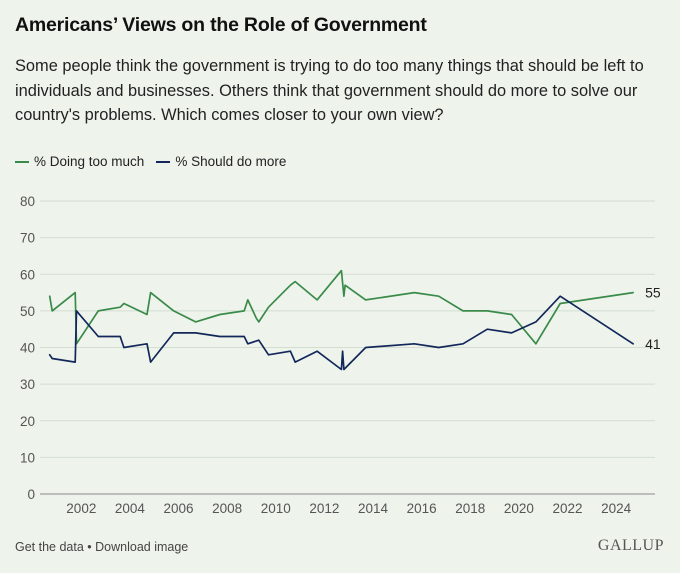 The image size is (680, 573). I want to click on footer: Get the data • Download image, so click(101, 547).